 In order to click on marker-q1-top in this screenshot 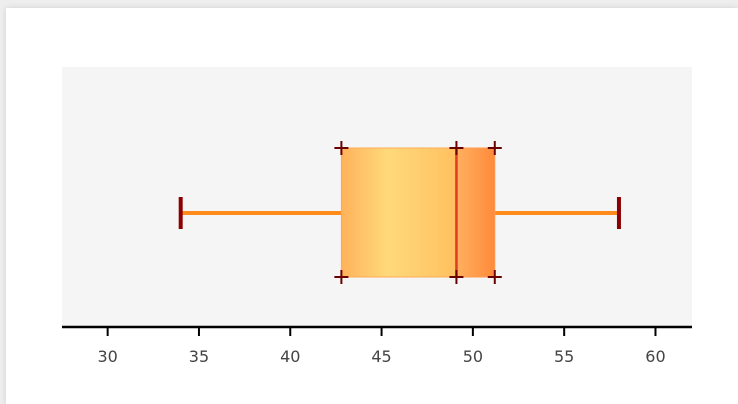, I will do `click(341, 148)`.